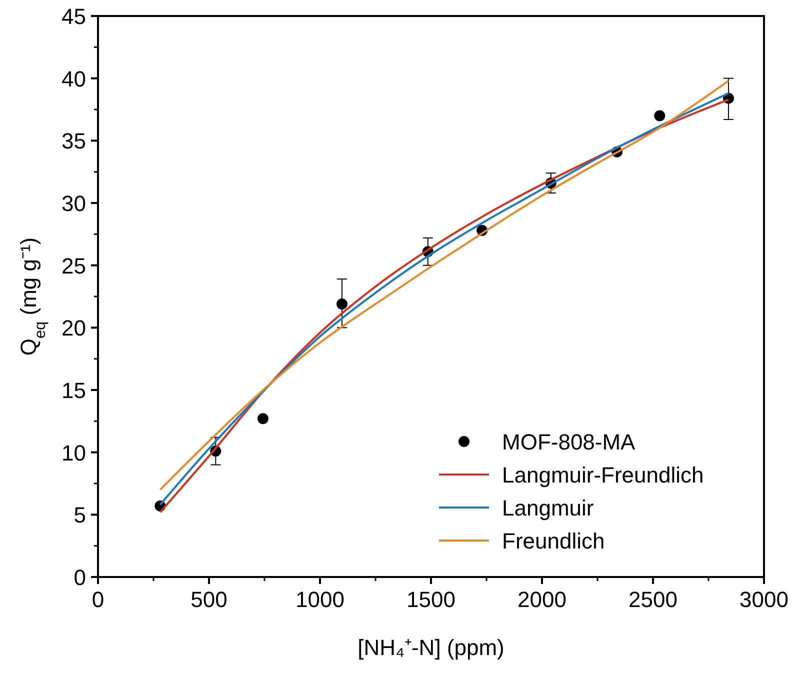 This screenshot has height=673, width=796. Describe the element at coordinates (74, 79) in the screenshot. I see `y-tick-label: 40` at that location.